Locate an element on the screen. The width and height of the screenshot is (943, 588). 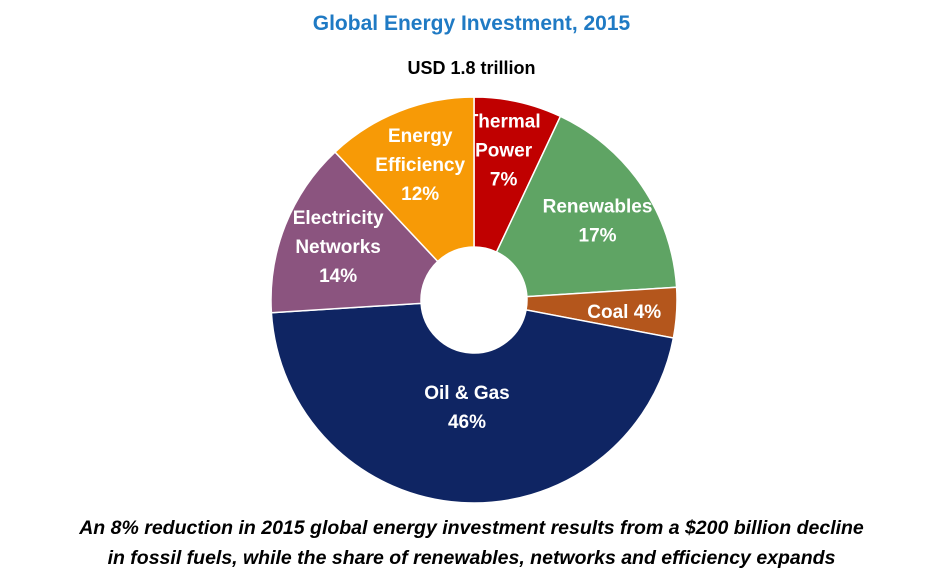
slice-energy-efficiency is located at coordinates (404, 179).